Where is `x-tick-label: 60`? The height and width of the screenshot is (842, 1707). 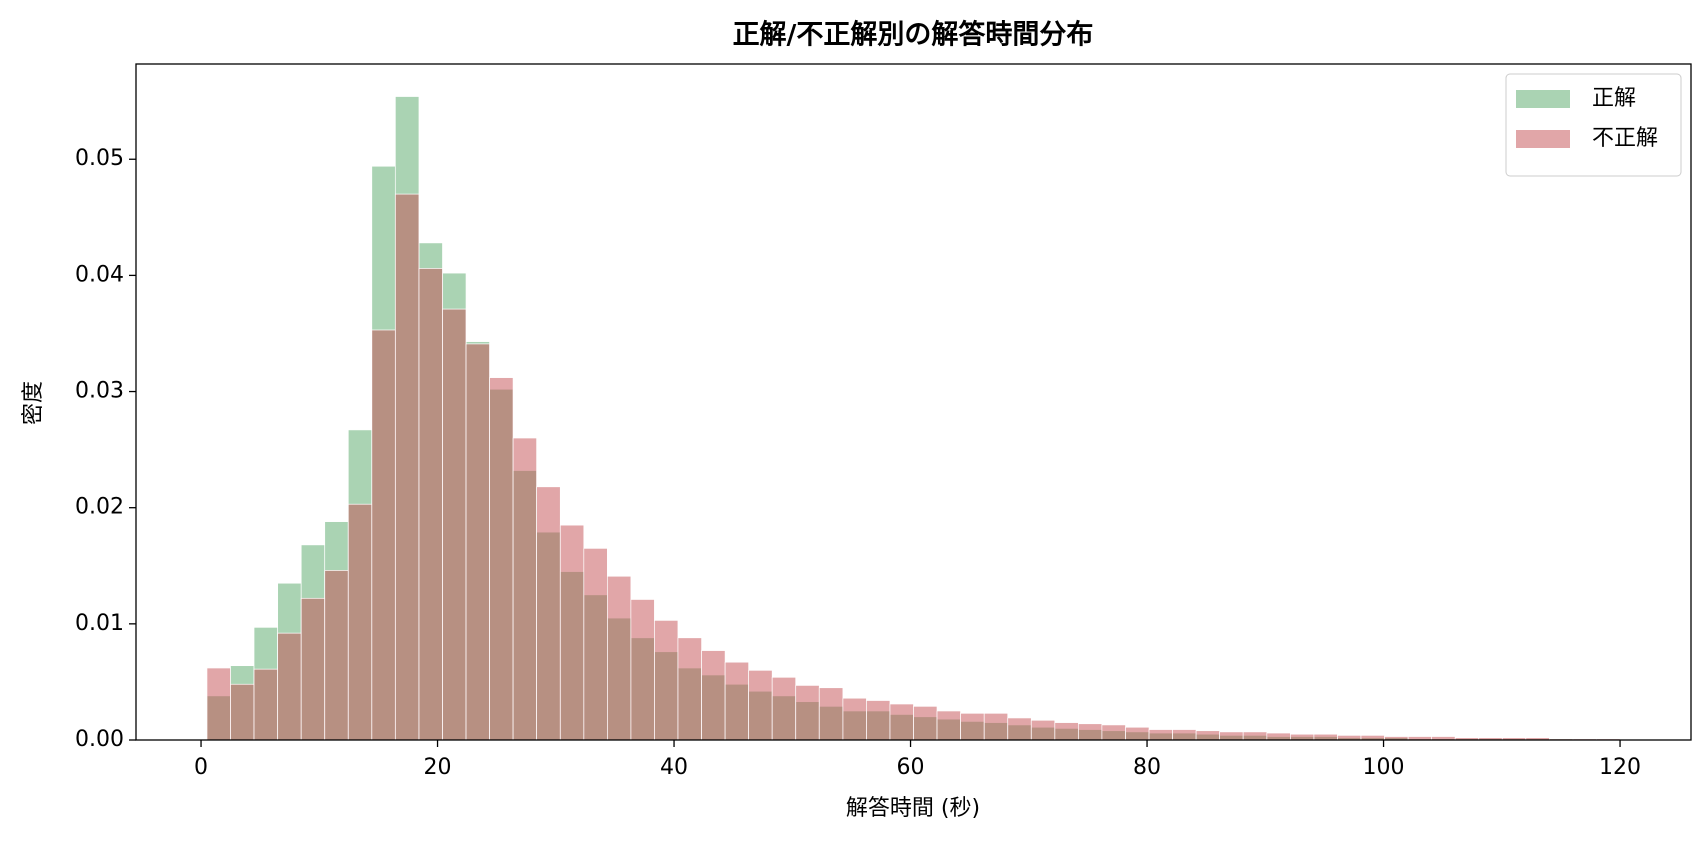 x-tick-label: 60 is located at coordinates (911, 767).